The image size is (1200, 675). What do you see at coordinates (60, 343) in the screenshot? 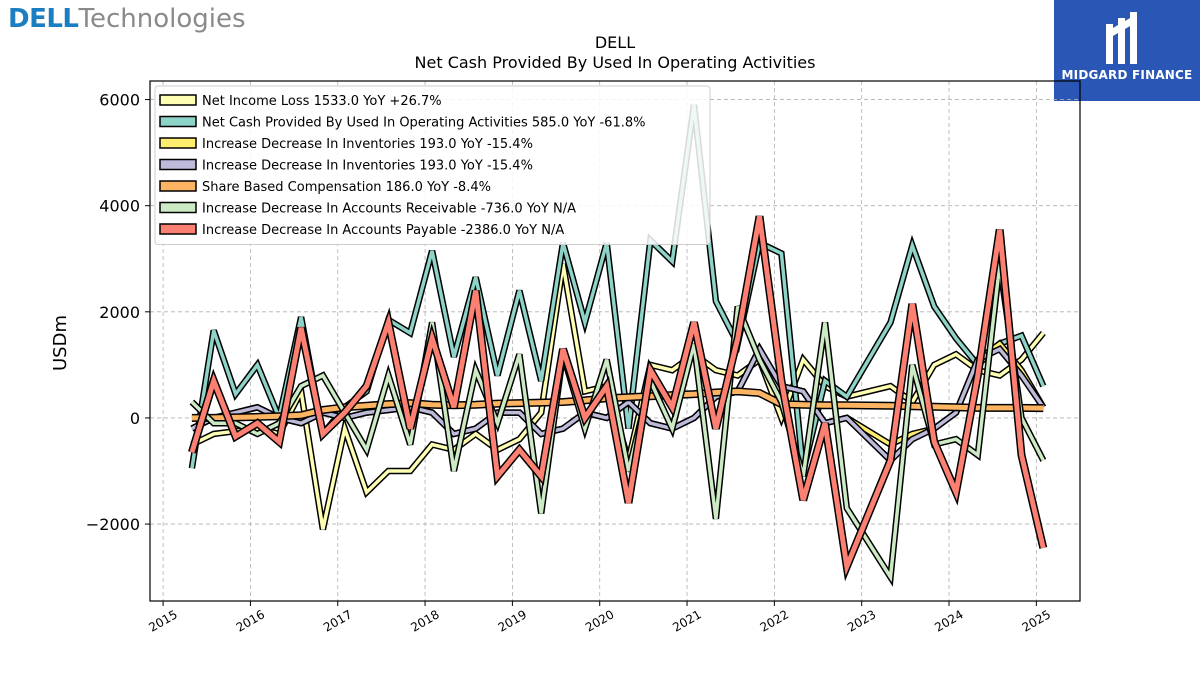
I see `y-axis-label: USDm` at bounding box center [60, 343].